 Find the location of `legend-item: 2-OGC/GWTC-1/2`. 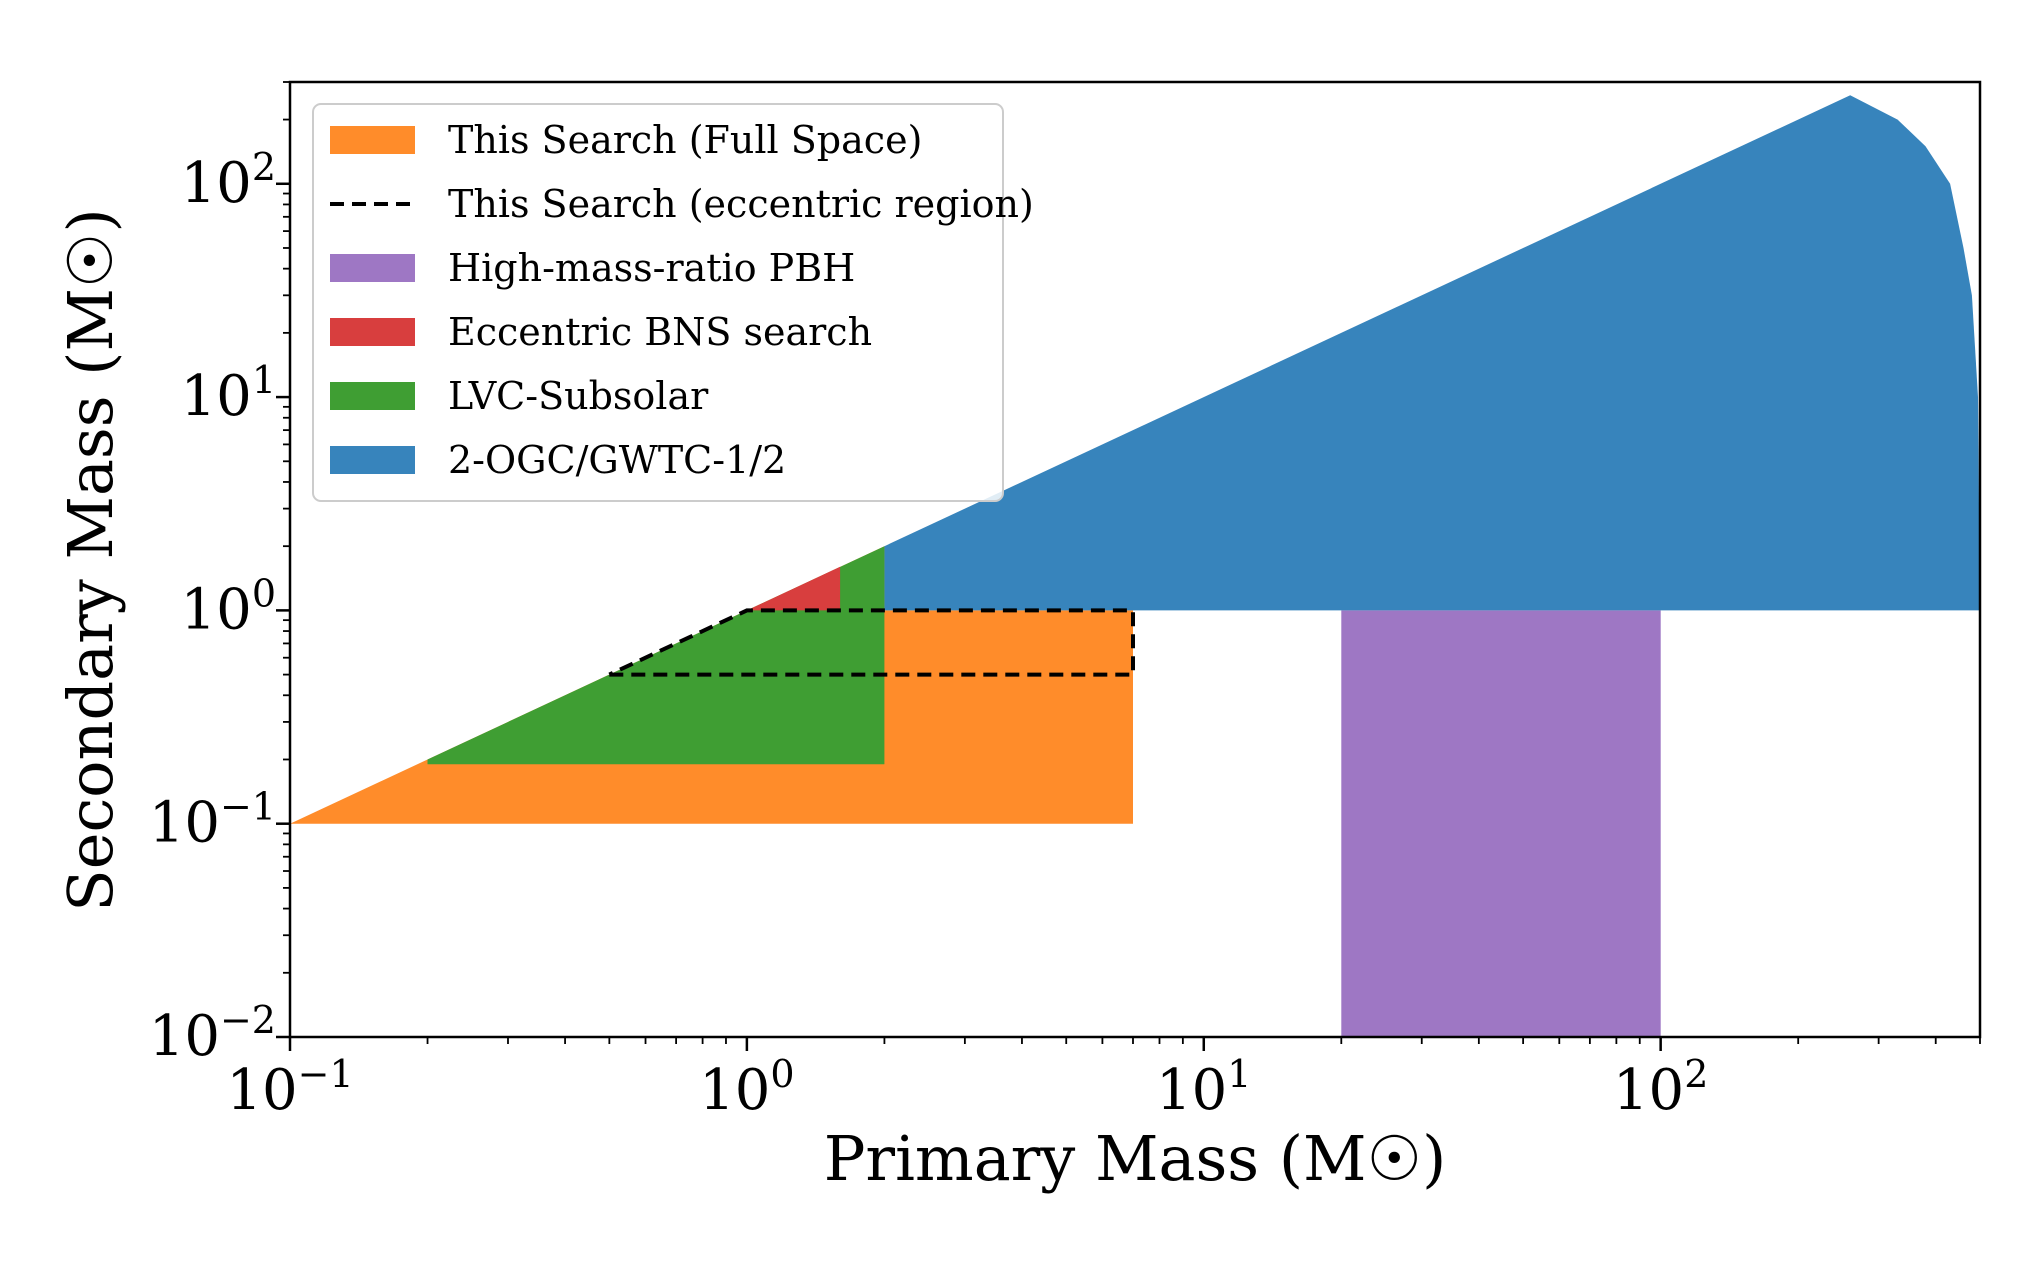

legend-item: 2-OGC/GWTC-1/2 is located at coordinates (558, 460).